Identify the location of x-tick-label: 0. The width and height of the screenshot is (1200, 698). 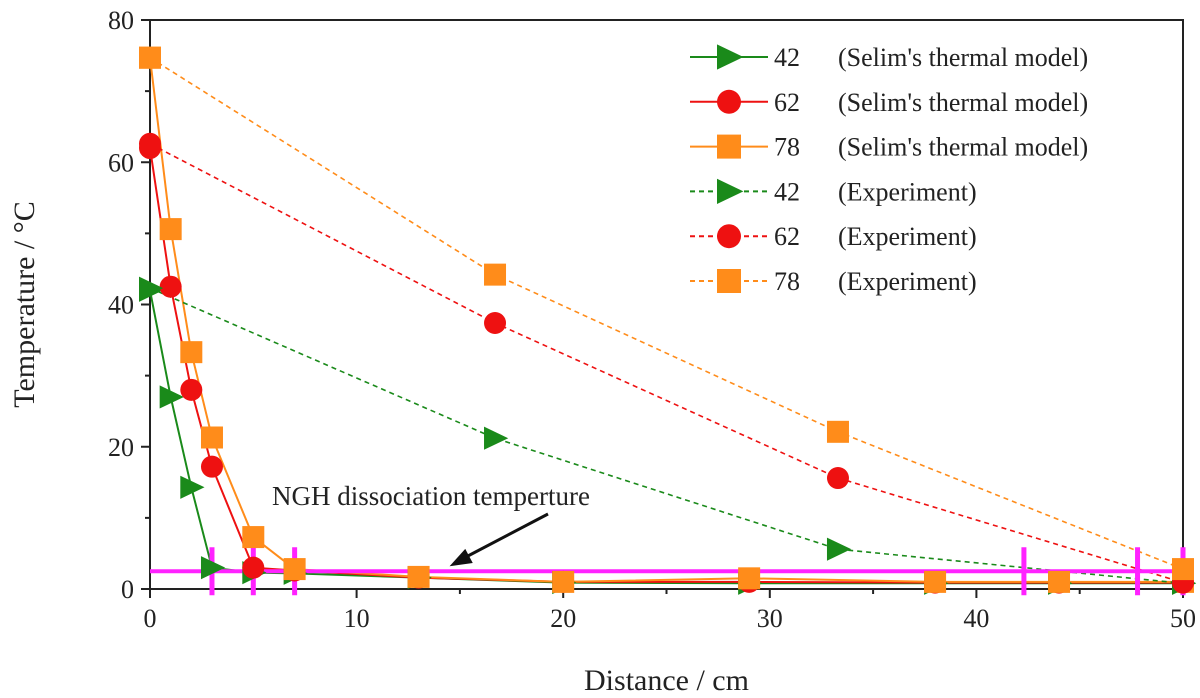
(150, 618).